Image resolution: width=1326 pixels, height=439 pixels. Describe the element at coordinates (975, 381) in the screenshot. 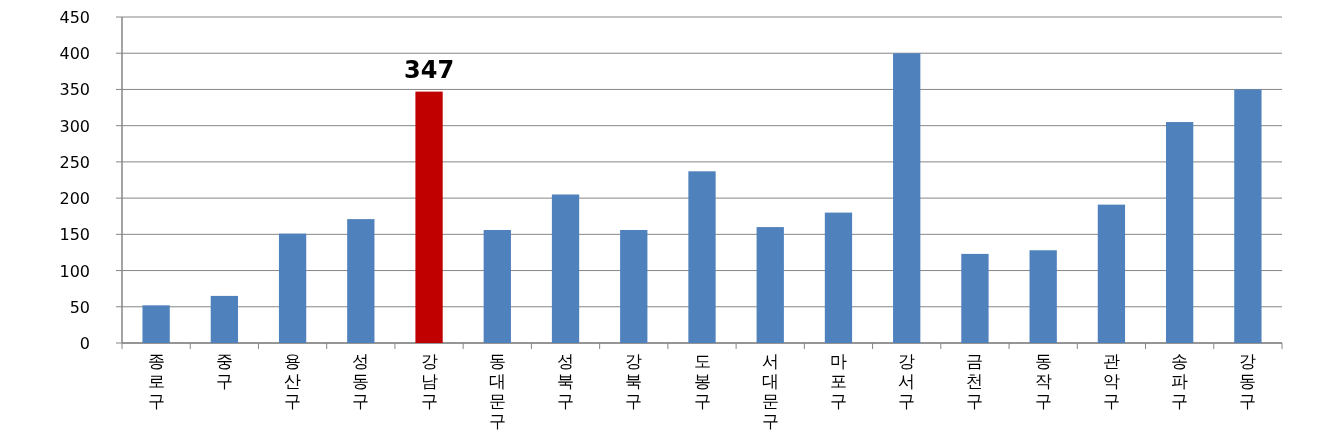

I see `x-tick-label: 금천구` at that location.